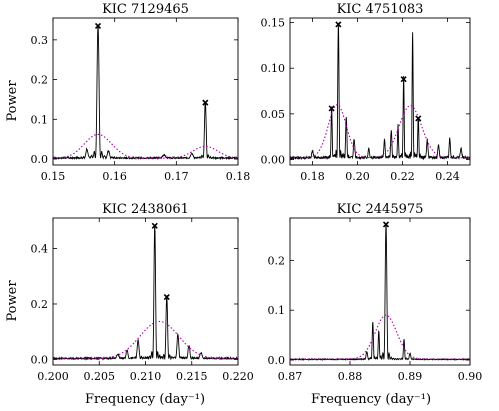  Describe the element at coordinates (273, 160) in the screenshot. I see `y-tick-label: 0.00` at that location.